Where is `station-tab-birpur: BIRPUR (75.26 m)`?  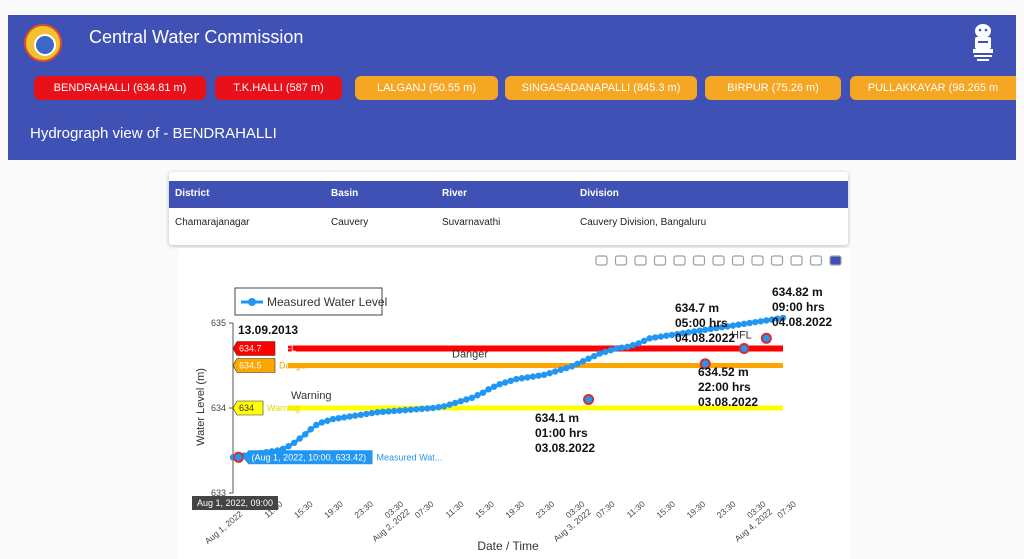
station-tab-birpur: BIRPUR (75.26 m) is located at coordinates (773, 88).